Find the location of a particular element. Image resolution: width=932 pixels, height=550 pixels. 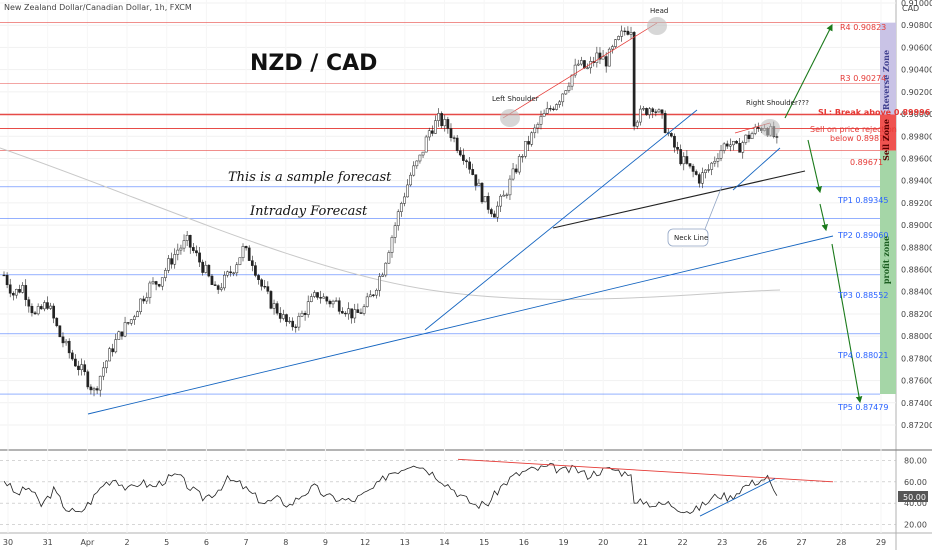

price-tick-label: 0.90200 is located at coordinates (916, 92).